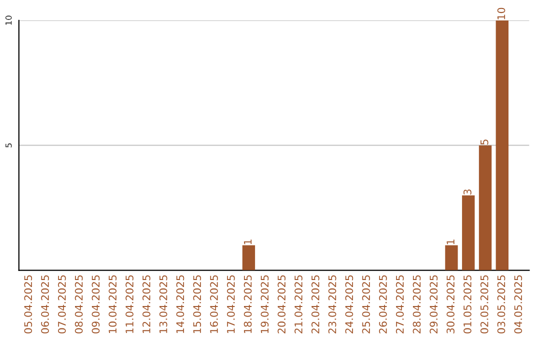  I want to click on x-tick-label: 23.04.2025, so click(332, 304).